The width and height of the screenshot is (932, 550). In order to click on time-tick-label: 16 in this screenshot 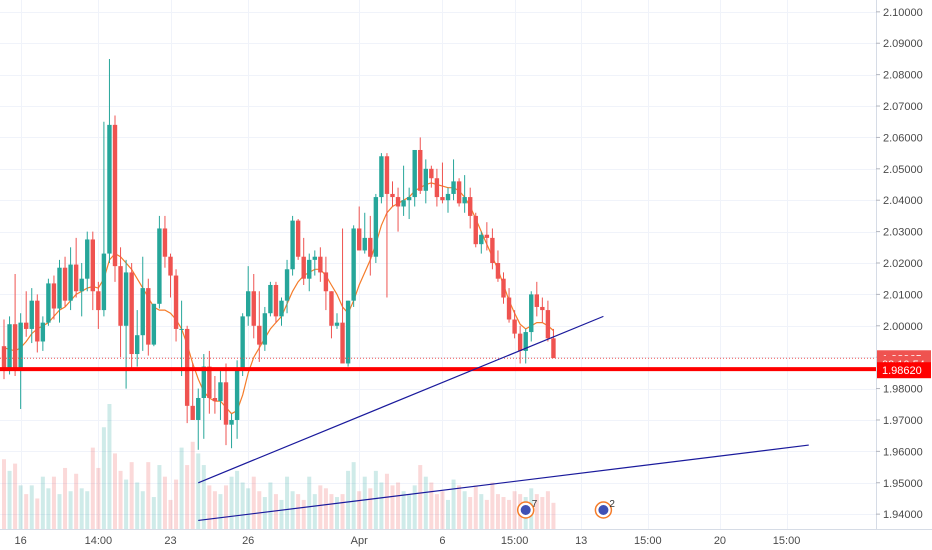, I will do `click(21, 541)`.